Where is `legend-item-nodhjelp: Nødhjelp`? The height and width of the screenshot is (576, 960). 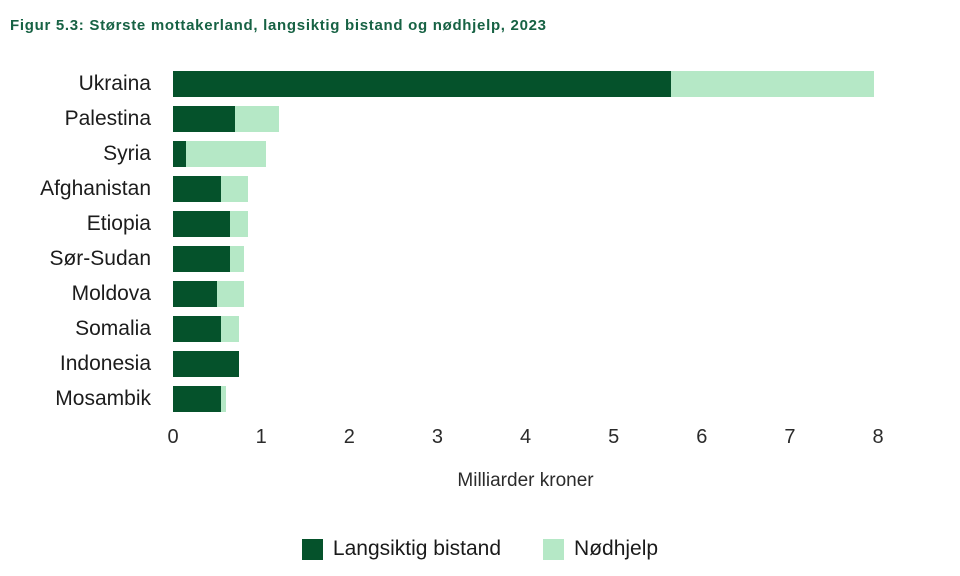 legend-item-nodhjelp: Nødhjelp is located at coordinates (600, 549).